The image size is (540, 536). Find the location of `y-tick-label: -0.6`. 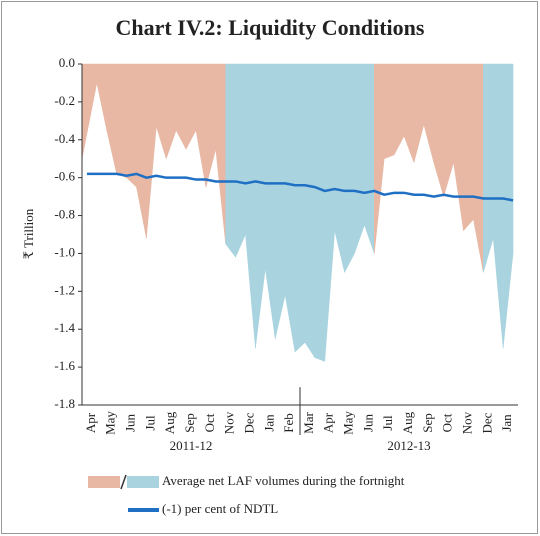

y-tick-label: -0.6 is located at coordinates (64, 176).